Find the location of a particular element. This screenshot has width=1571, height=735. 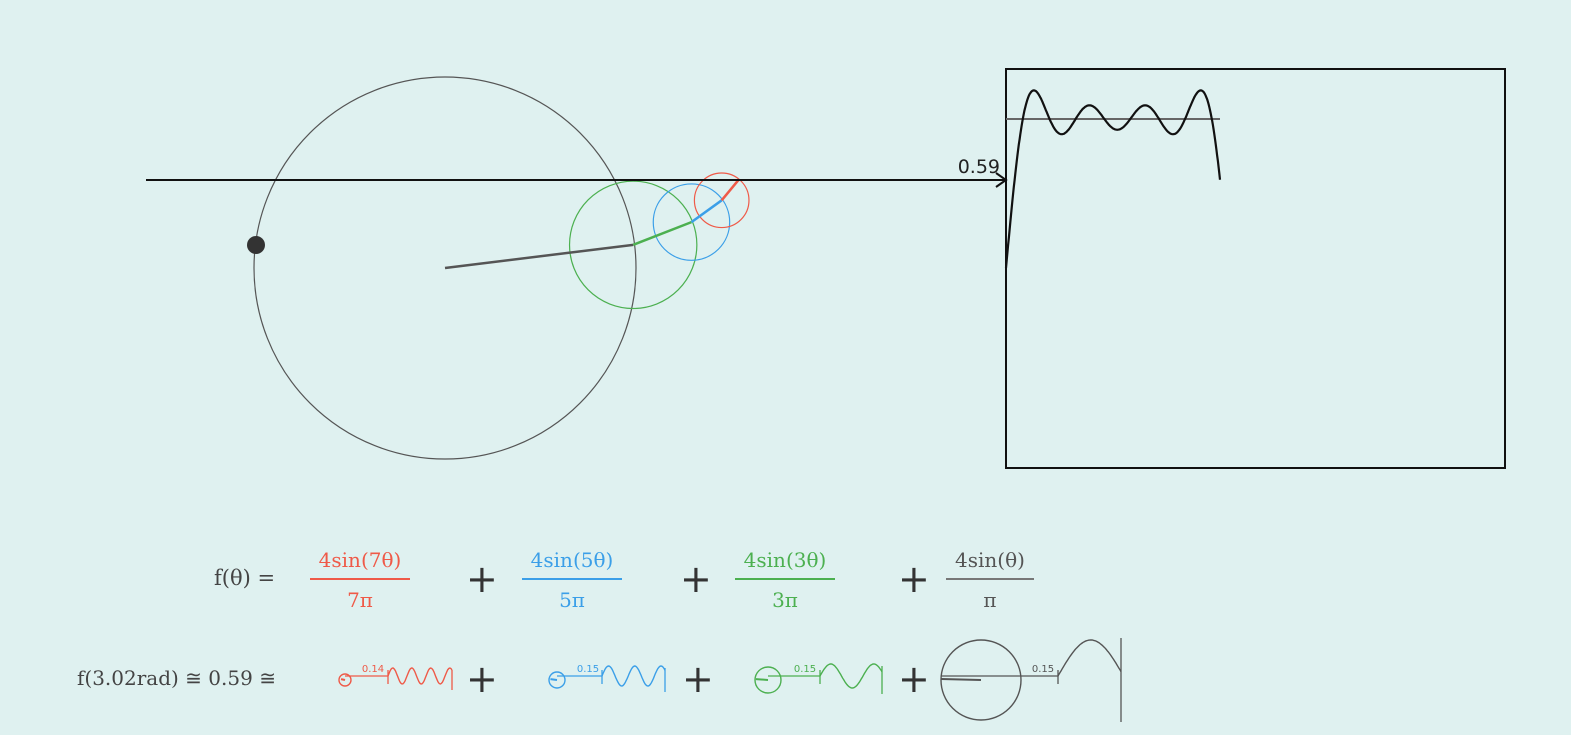

term-numerator: 4sin(5θ) is located at coordinates (572, 564).